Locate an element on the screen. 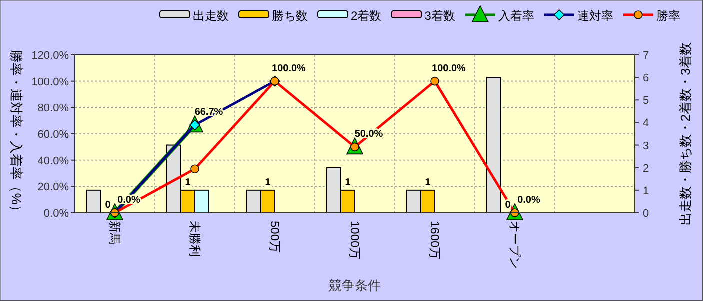 This screenshot has height=301, width=703. legend-item: 3着数 is located at coordinates (440, 16).